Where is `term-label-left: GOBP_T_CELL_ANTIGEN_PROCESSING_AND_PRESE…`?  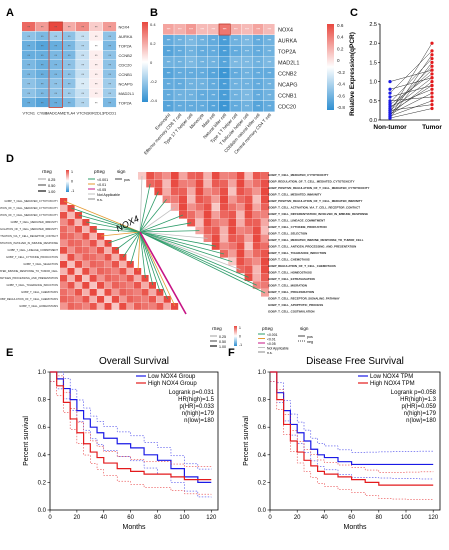 term-label-left: GOBP_T_CELL_ANTIGEN_PROCESSING_AND_PRESE… is located at coordinates (29, 278).